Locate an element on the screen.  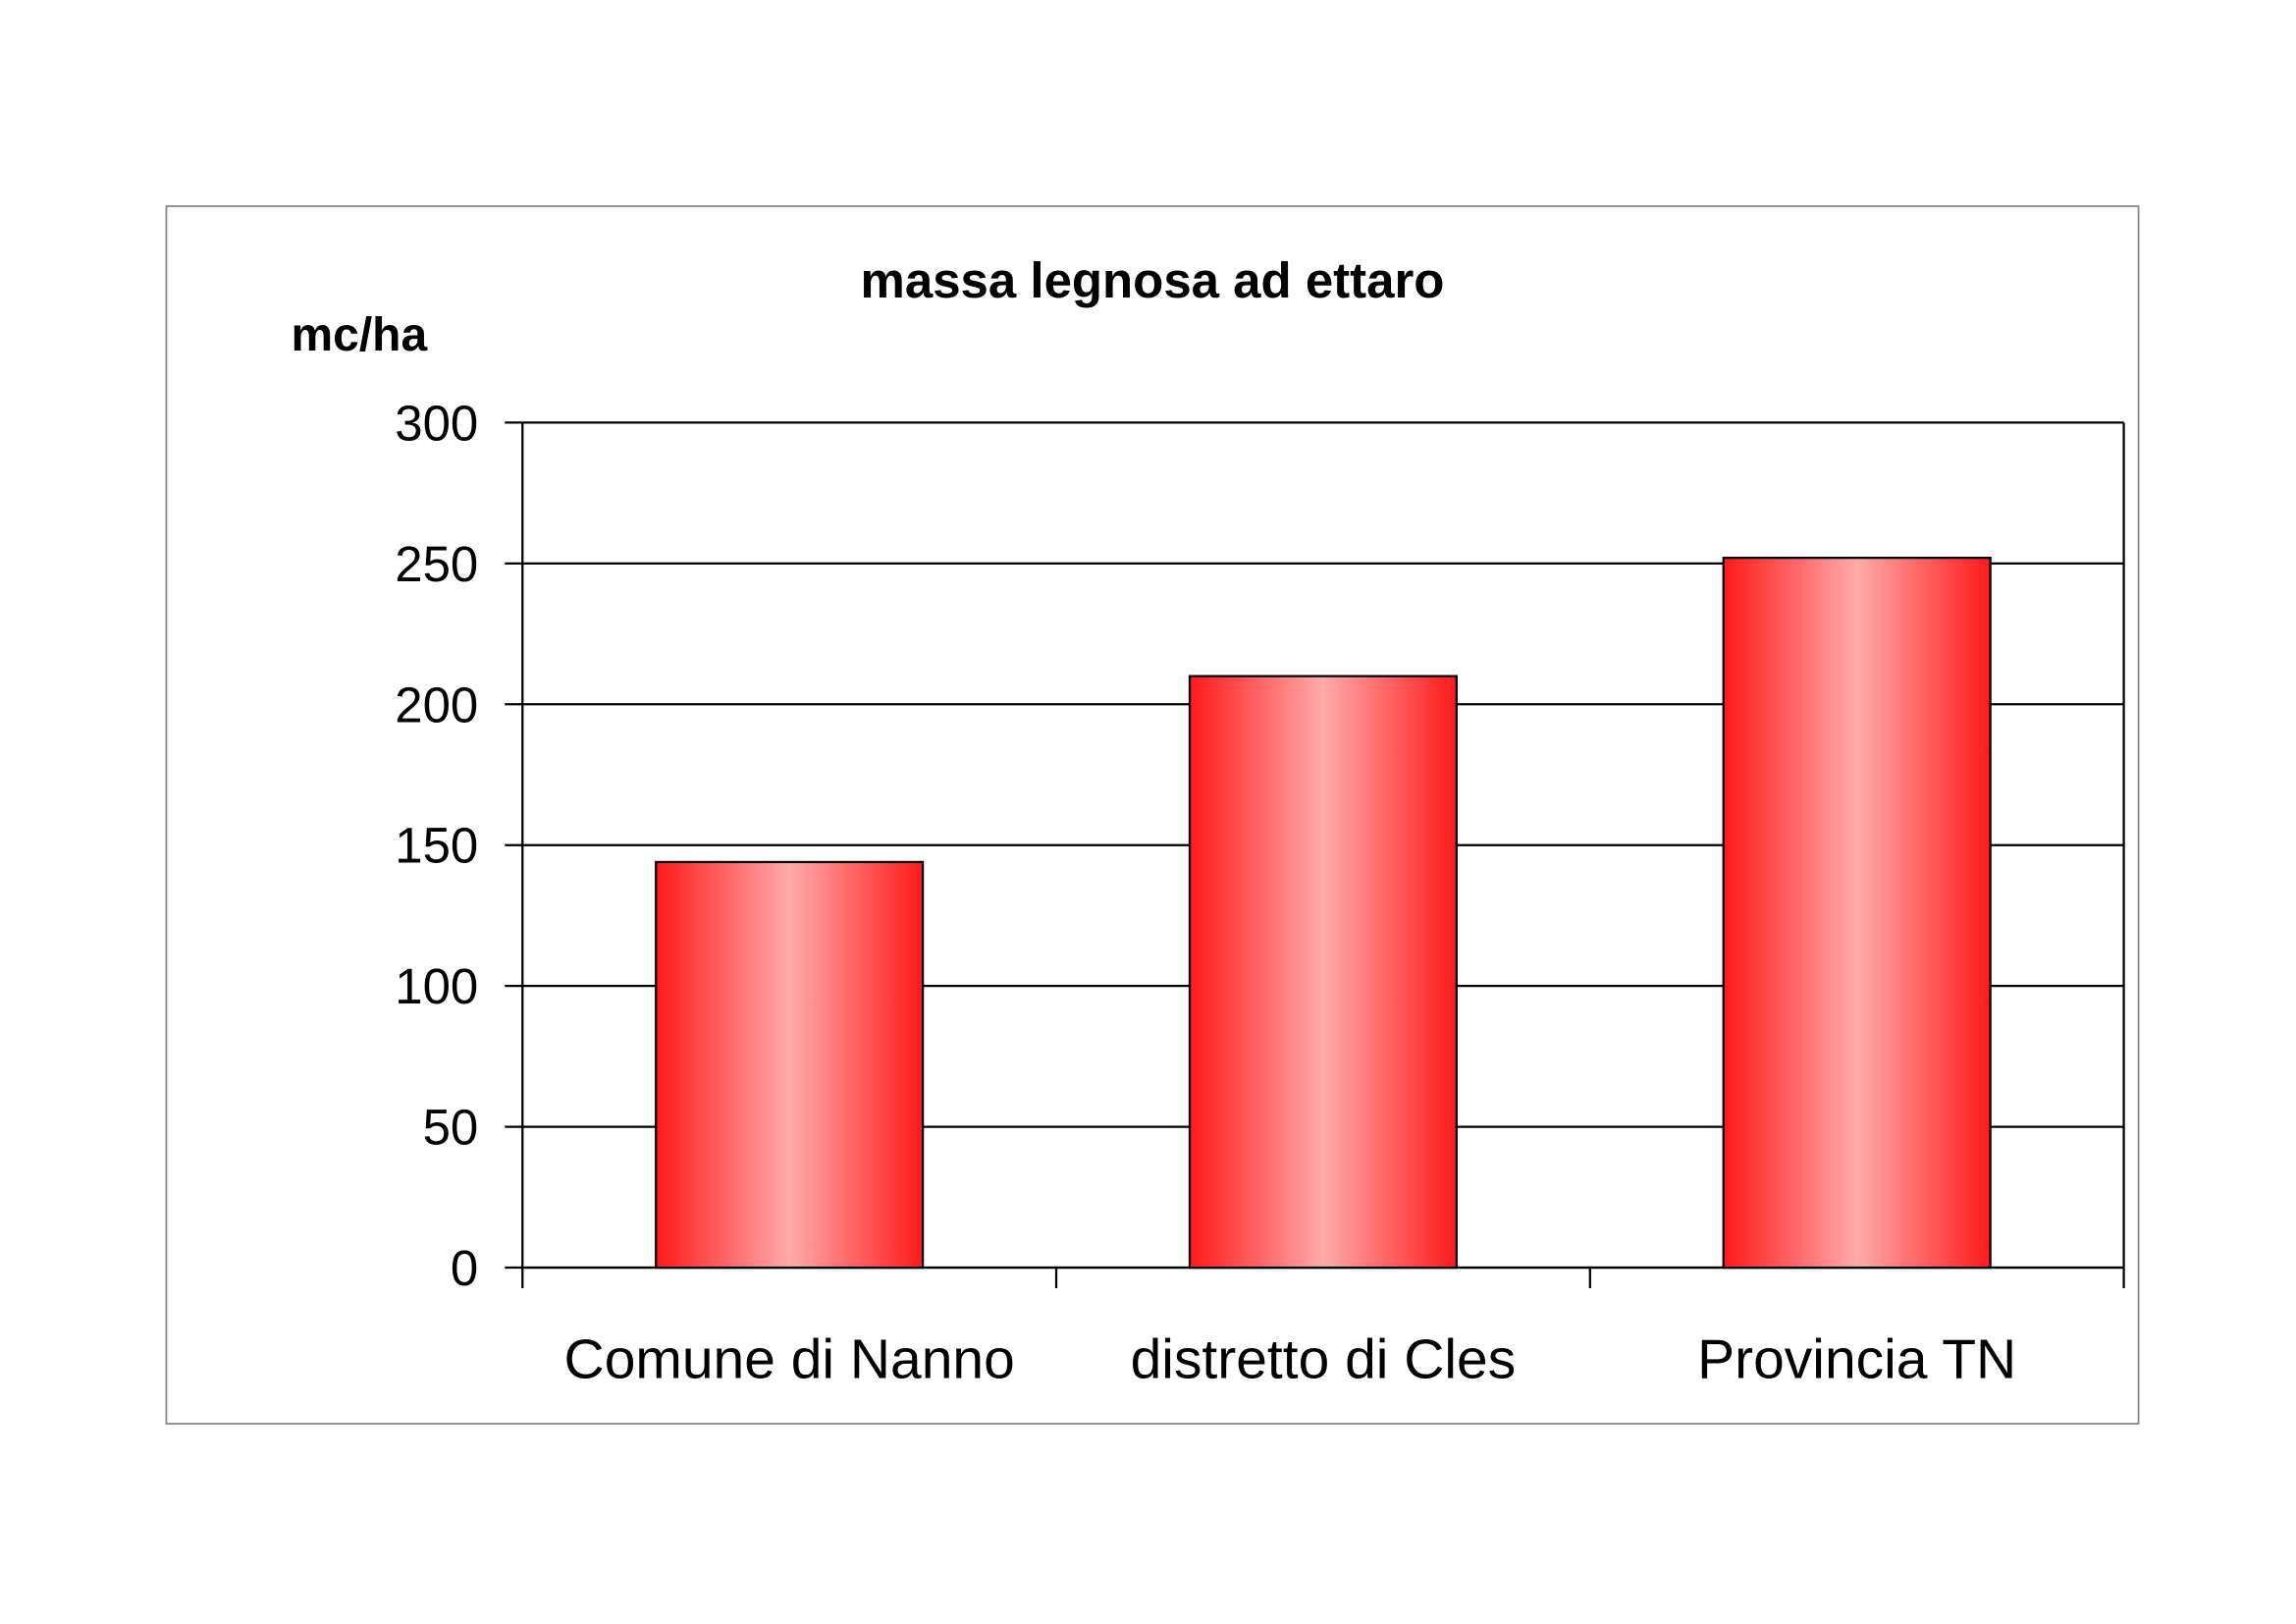
y-tick-label: 0 is located at coordinates (464, 1268).